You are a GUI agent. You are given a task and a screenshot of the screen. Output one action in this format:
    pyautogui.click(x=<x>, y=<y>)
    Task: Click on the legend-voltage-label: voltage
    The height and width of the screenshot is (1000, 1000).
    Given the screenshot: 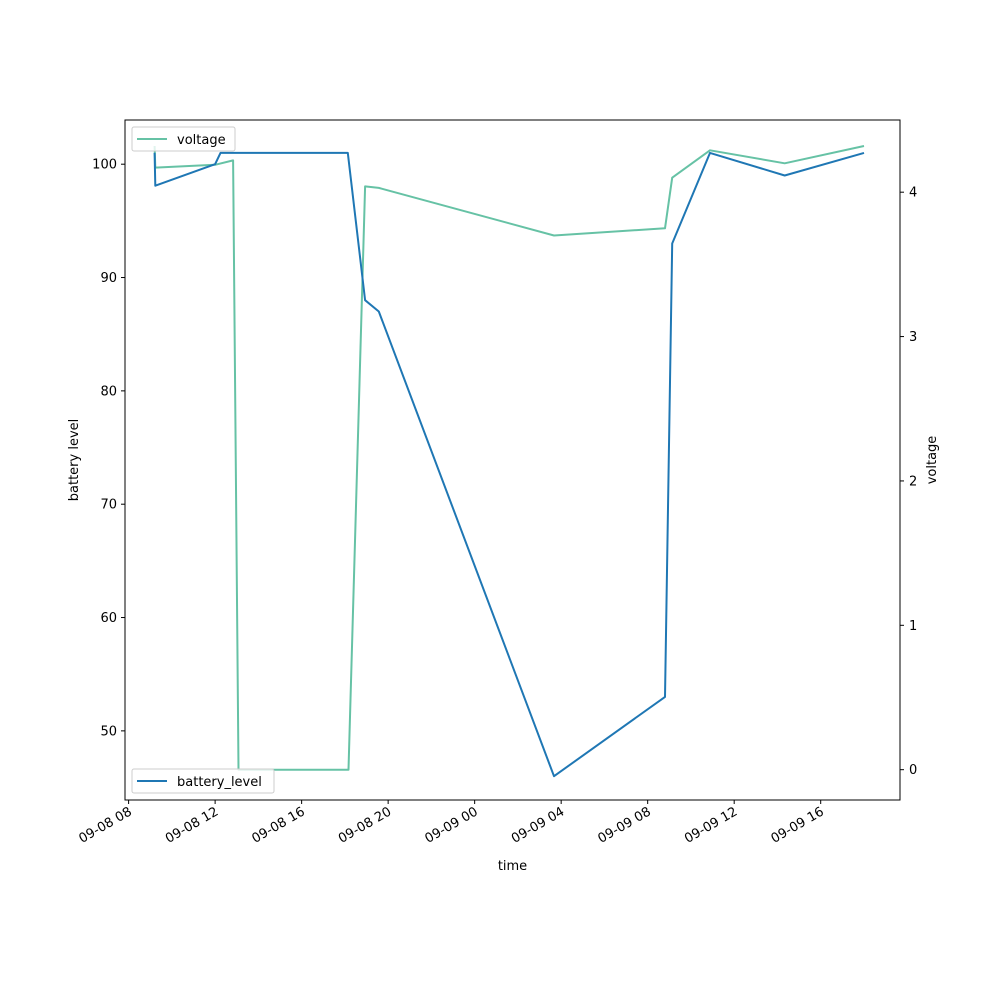 What is the action you would take?
    pyautogui.click(x=201, y=140)
    